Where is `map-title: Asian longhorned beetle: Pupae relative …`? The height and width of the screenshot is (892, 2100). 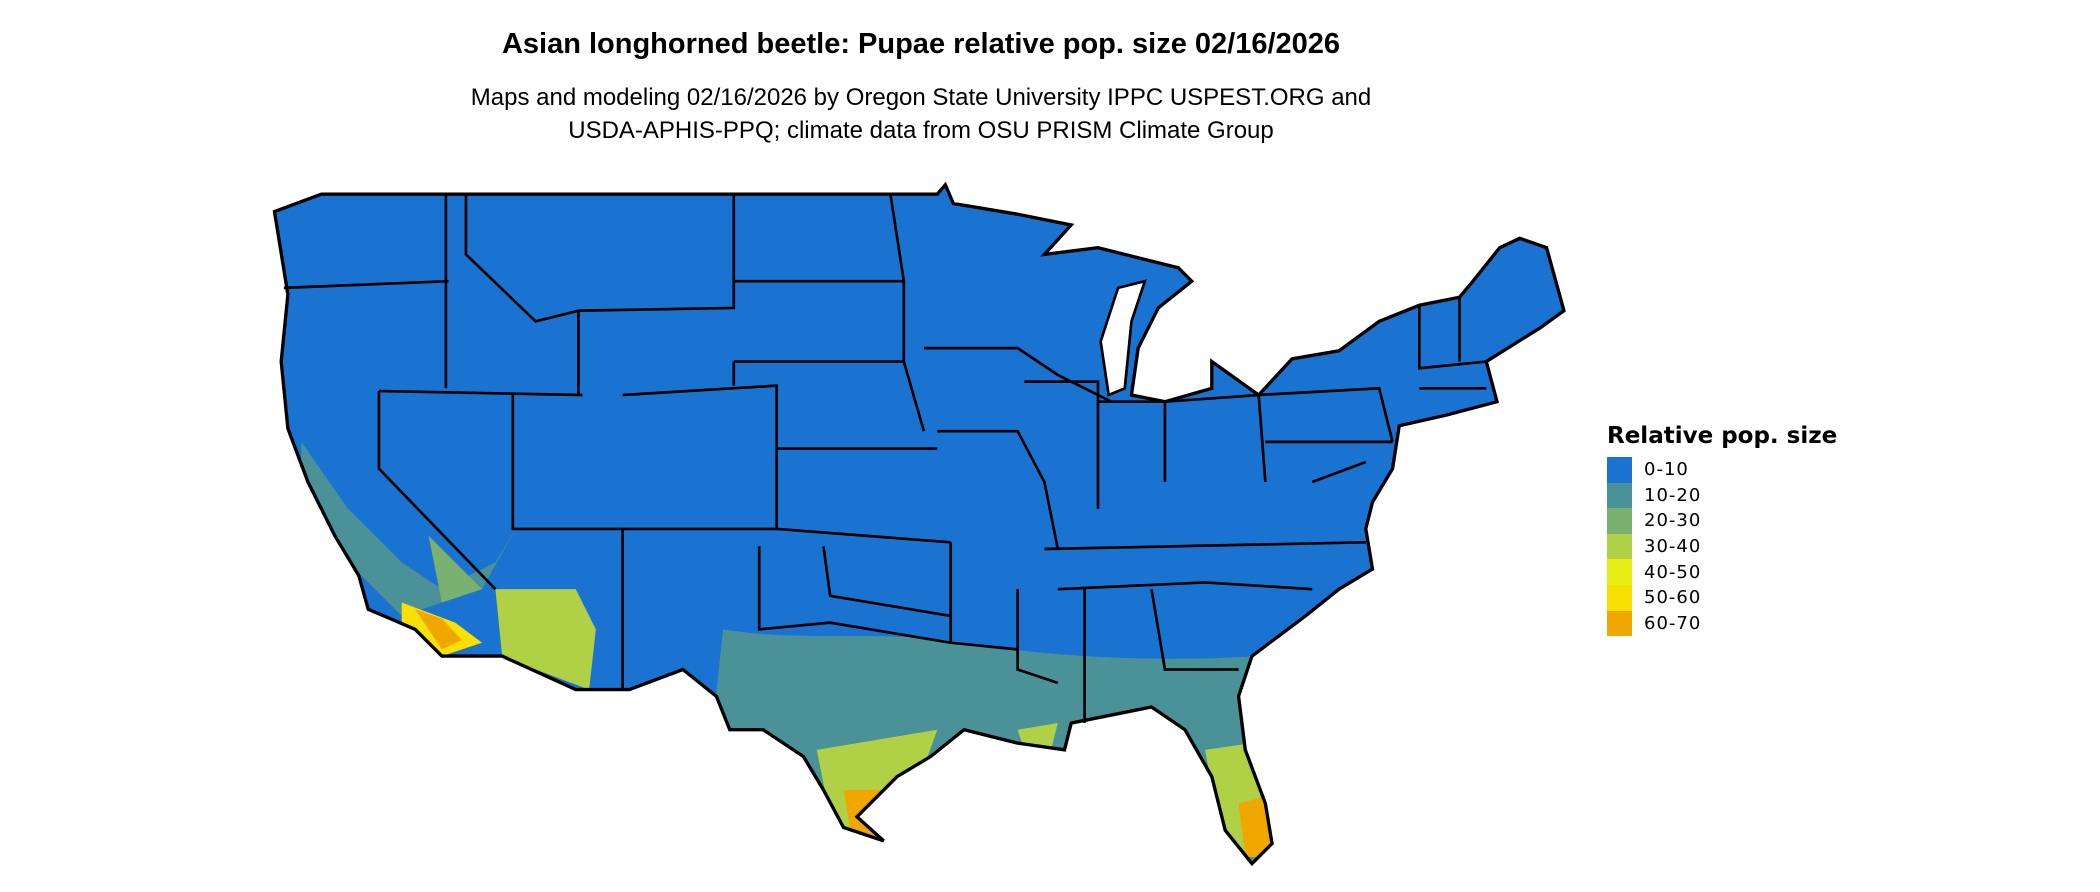 map-title: Asian longhorned beetle: Pupae relative … is located at coordinates (921, 44).